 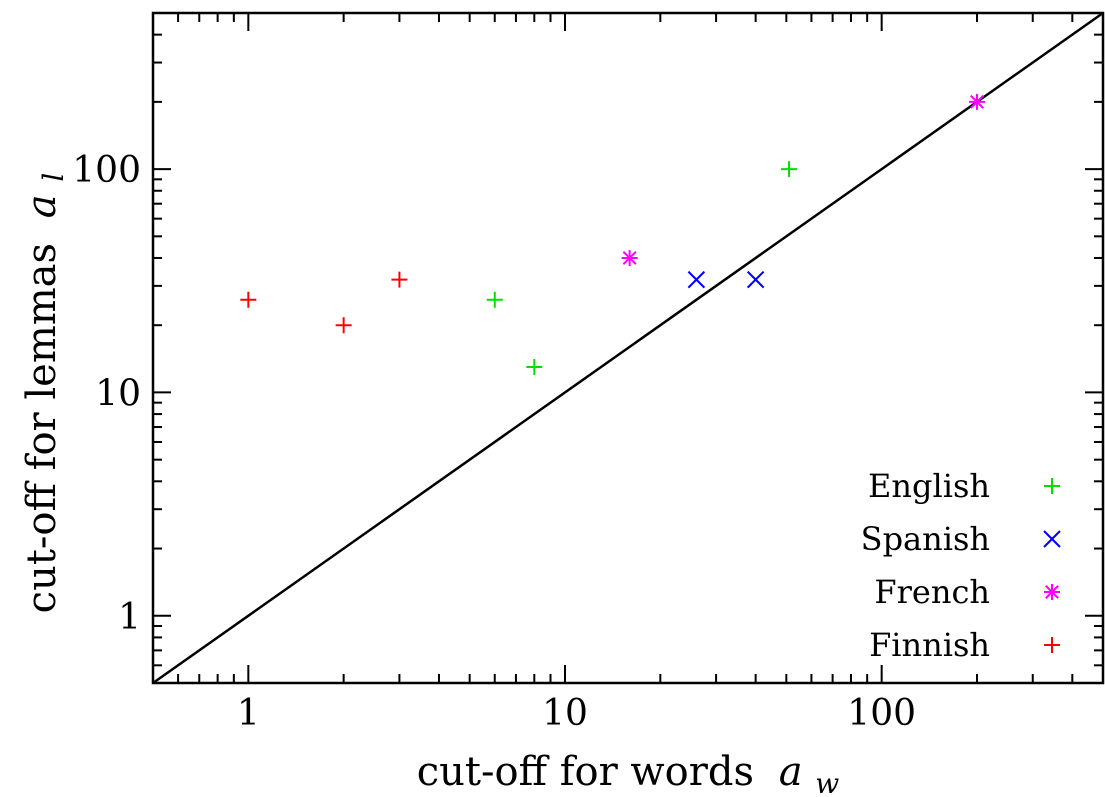 What do you see at coordinates (791, 772) in the screenshot?
I see `x-axis-label-symbol: a` at bounding box center [791, 772].